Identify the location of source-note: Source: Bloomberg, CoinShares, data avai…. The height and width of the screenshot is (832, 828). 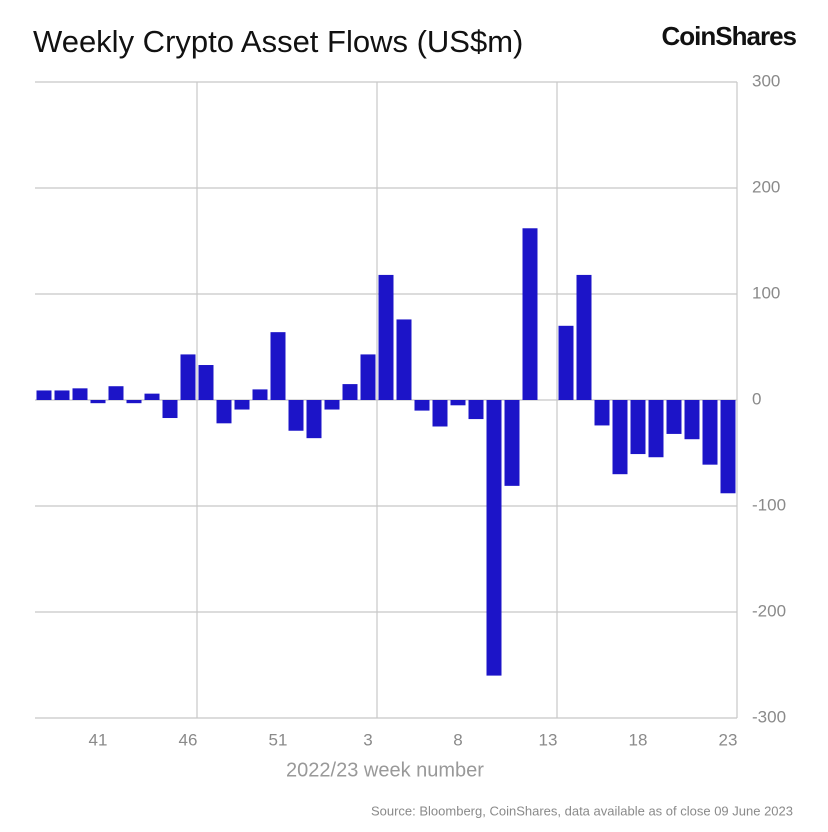
(582, 810).